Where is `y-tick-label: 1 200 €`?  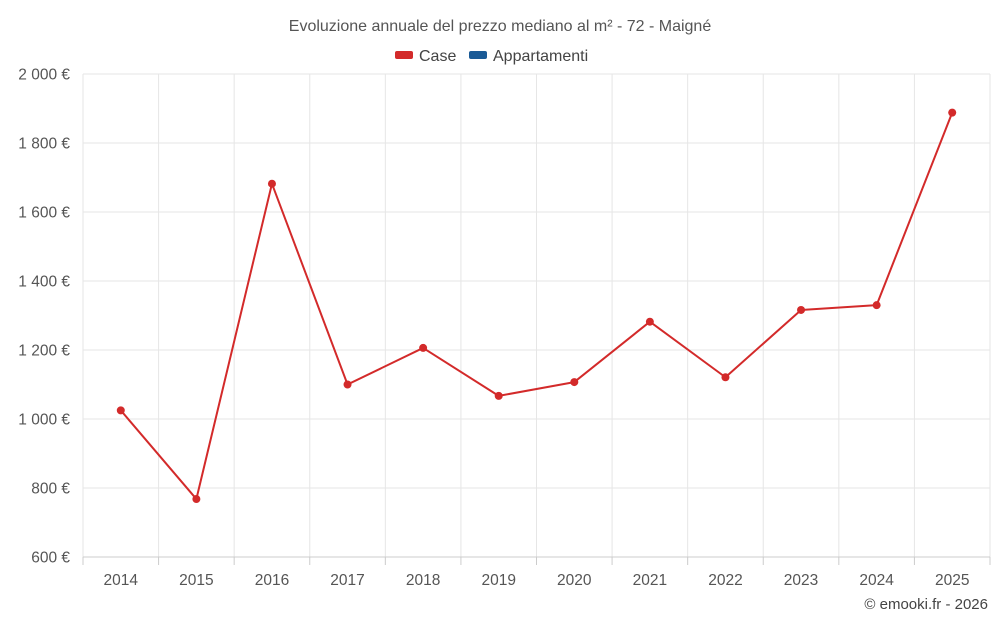 y-tick-label: 1 200 € is located at coordinates (44, 351).